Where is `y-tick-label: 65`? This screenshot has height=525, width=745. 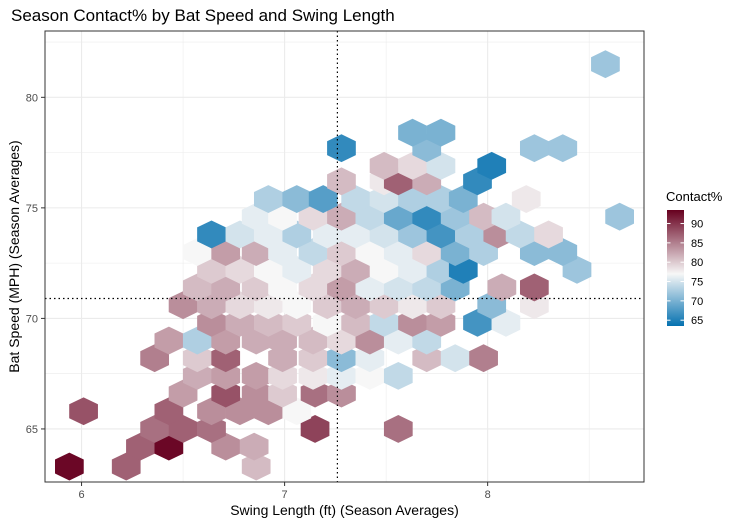 y-tick-label: 65 is located at coordinates (32, 430).